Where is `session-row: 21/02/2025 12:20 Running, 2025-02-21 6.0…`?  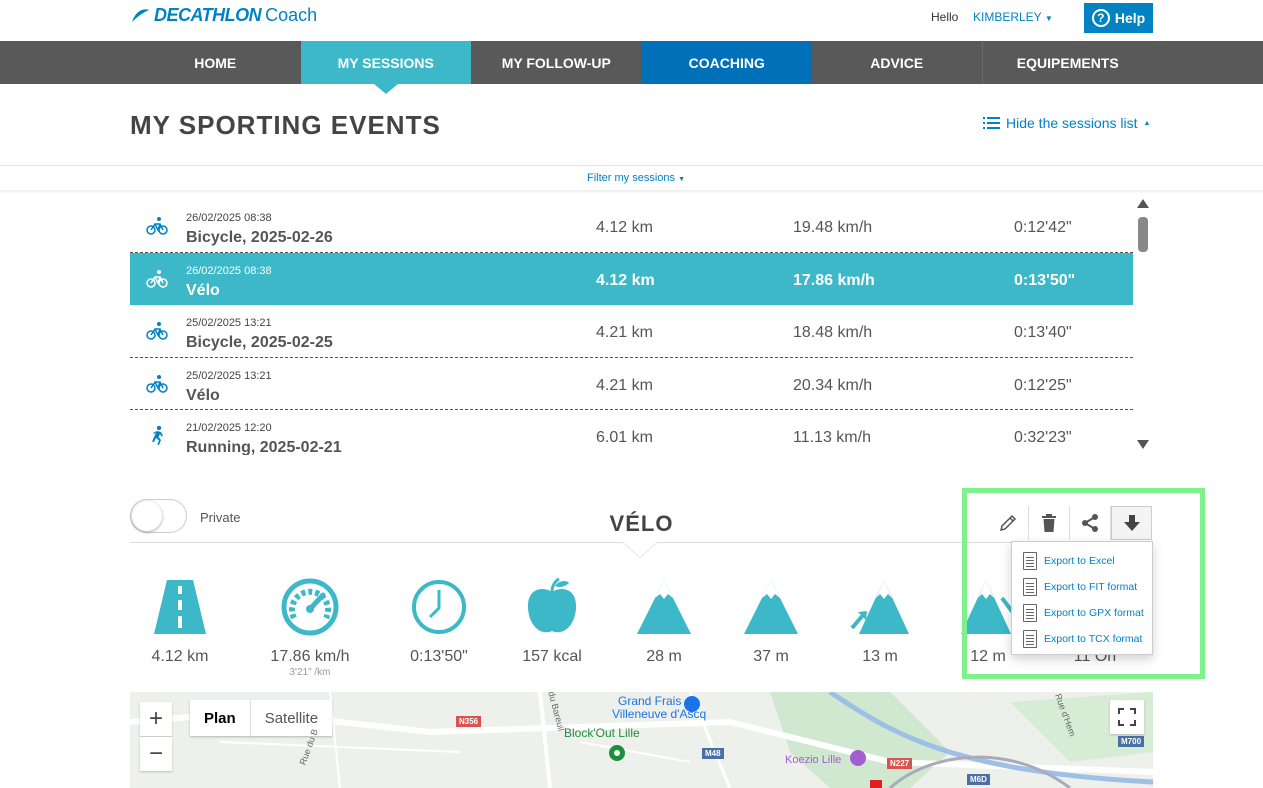 session-row: 21/02/2025 12:20 Running, 2025-02-21 6.0… is located at coordinates (631, 432).